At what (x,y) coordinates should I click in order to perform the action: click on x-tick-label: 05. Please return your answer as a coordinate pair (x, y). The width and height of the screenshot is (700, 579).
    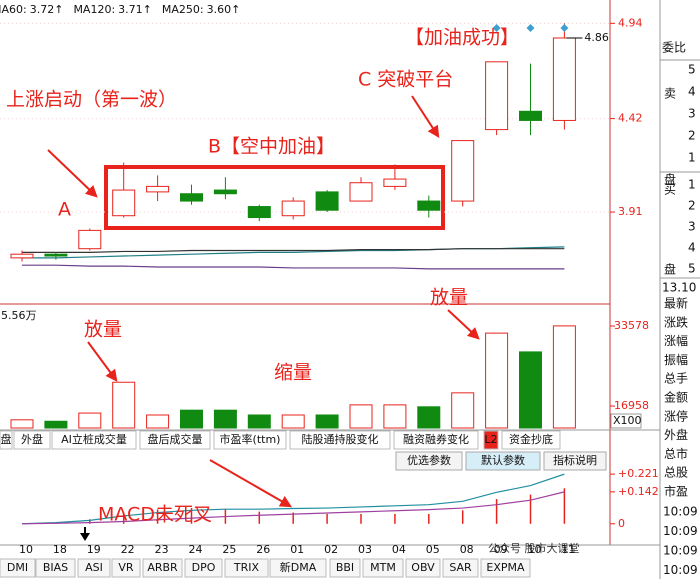
    Looking at the image, I should click on (433, 549).